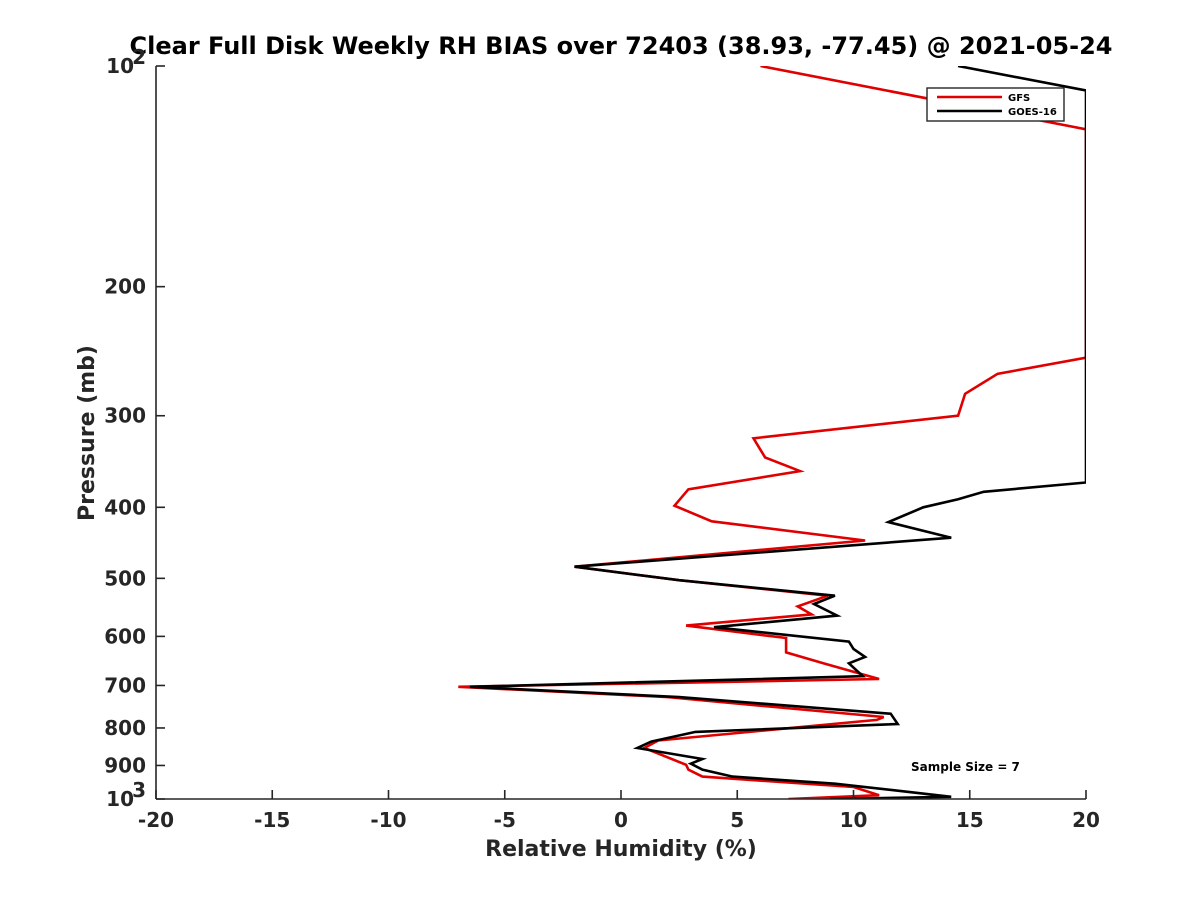 This screenshot has width=1200, height=900. Describe the element at coordinates (125, 416) in the screenshot. I see `y-tick-label: 300` at that location.